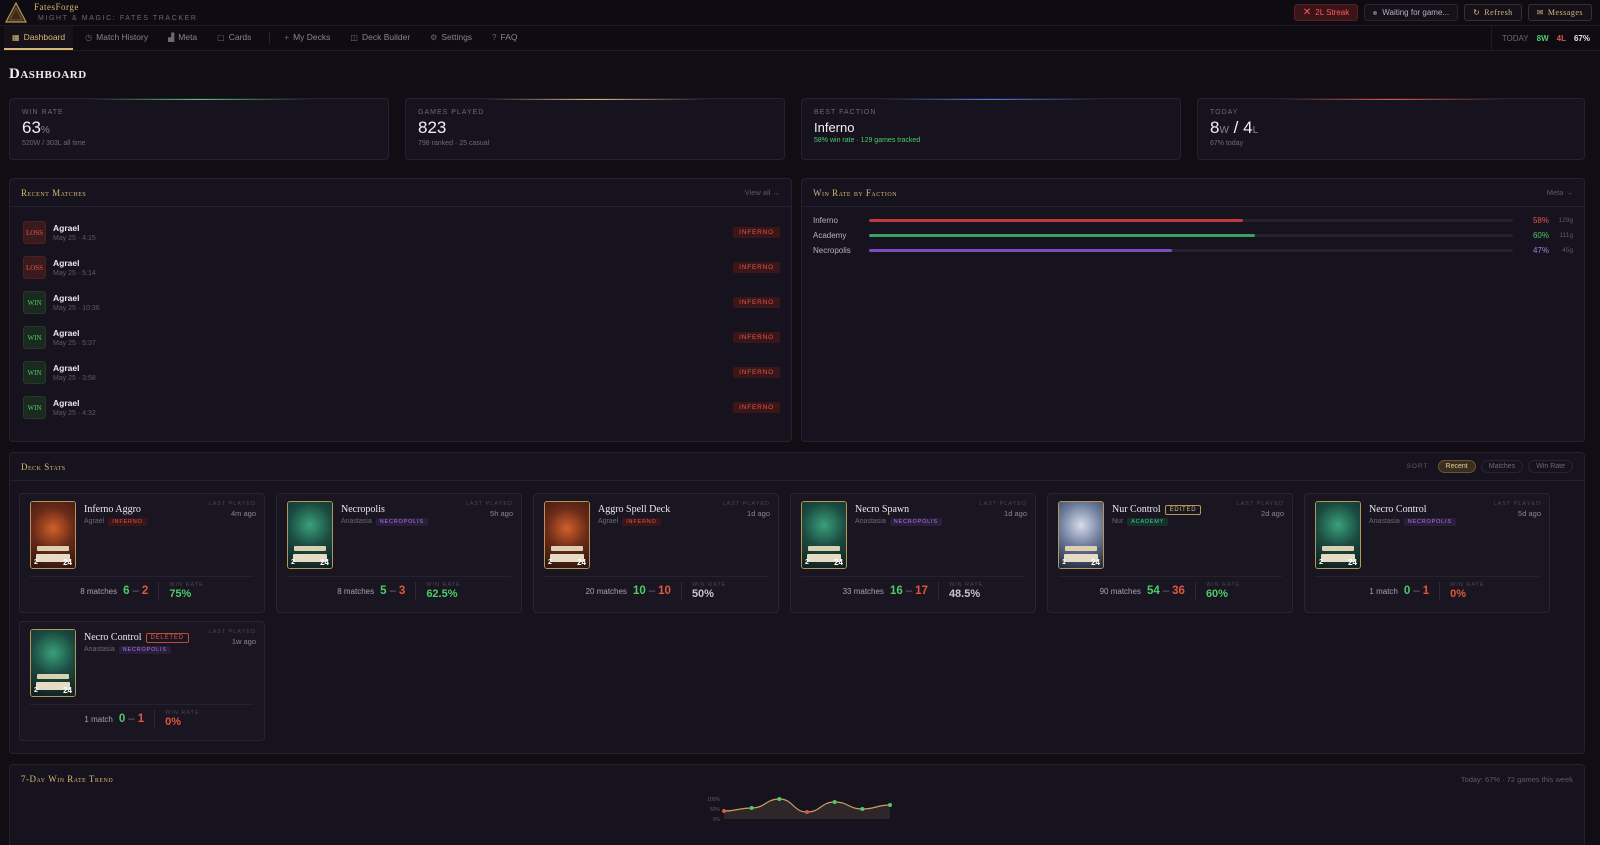  What do you see at coordinates (43, 466) in the screenshot?
I see `deck-stats-title: Deck Stats` at bounding box center [43, 466].